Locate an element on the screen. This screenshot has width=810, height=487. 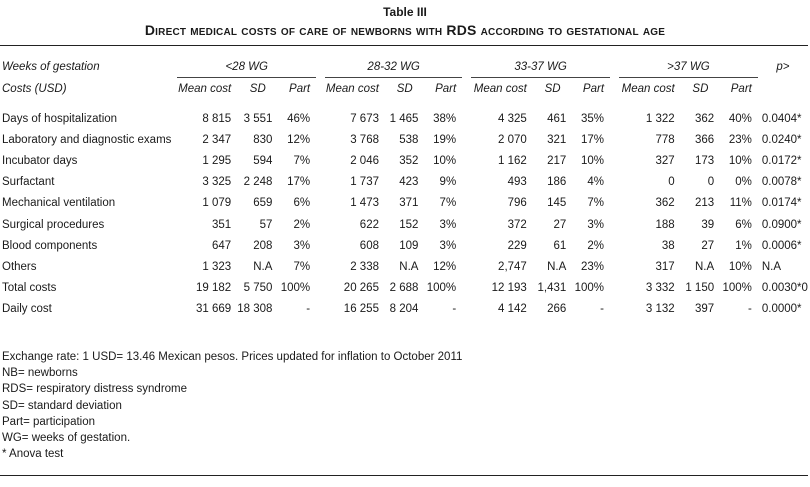
mean-cost-cell: 1 162 is located at coordinates (512, 160).